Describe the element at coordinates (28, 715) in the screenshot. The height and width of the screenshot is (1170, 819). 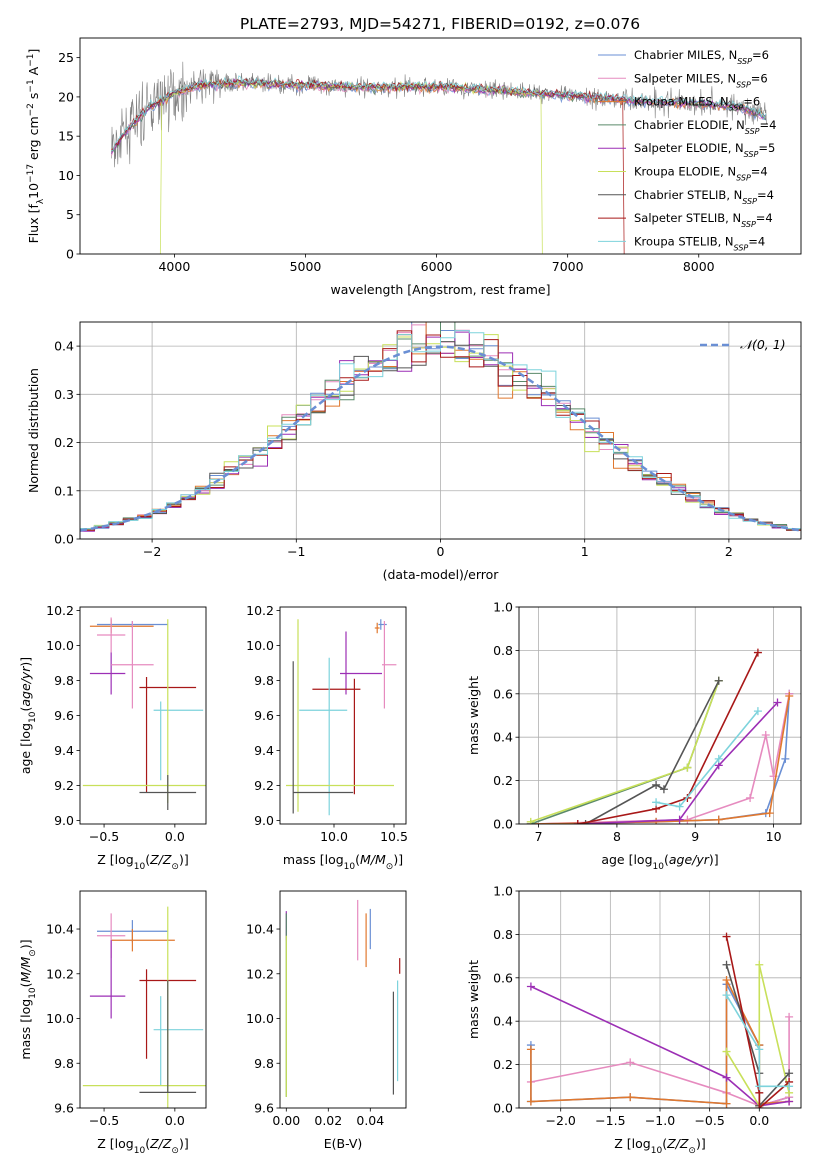
I see `y-axis-label: age [log10(age/yr)]` at that location.